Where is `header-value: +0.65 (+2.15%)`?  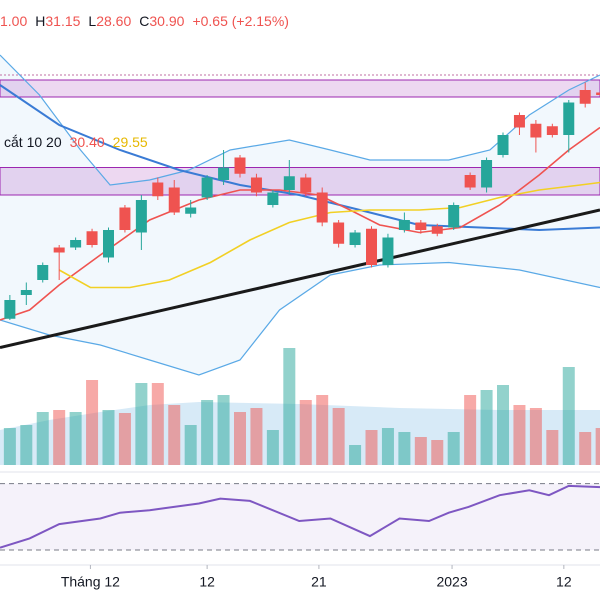
header-value: +0.65 (+2.15%) is located at coordinates (240, 21).